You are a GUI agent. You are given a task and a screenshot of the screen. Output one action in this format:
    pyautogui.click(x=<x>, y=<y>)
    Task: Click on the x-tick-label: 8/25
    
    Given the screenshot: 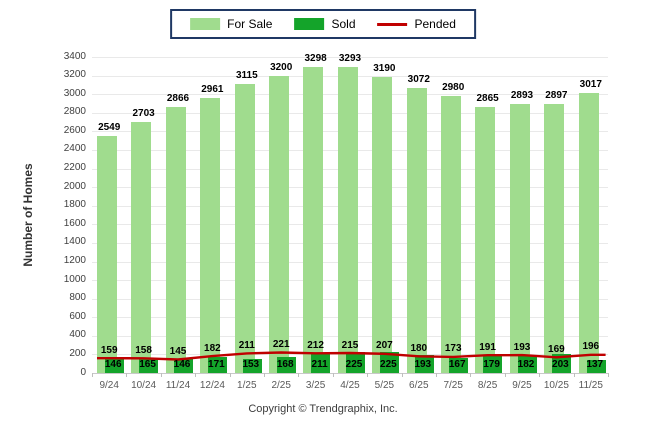 What is the action you would take?
    pyautogui.click(x=487, y=385)
    